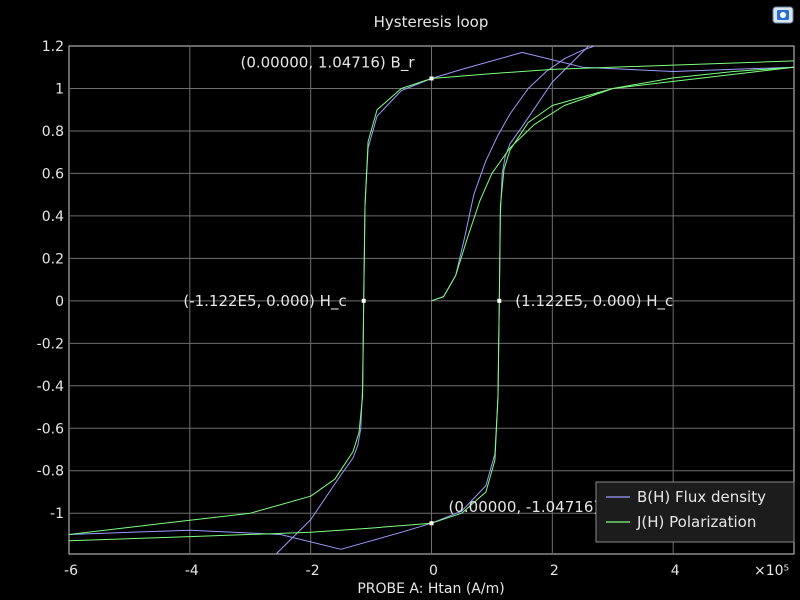 This screenshot has height=600, width=800. Describe the element at coordinates (264, 301) in the screenshot. I see `annotation-label: (-1.122E5, 0.000) H_c` at that location.